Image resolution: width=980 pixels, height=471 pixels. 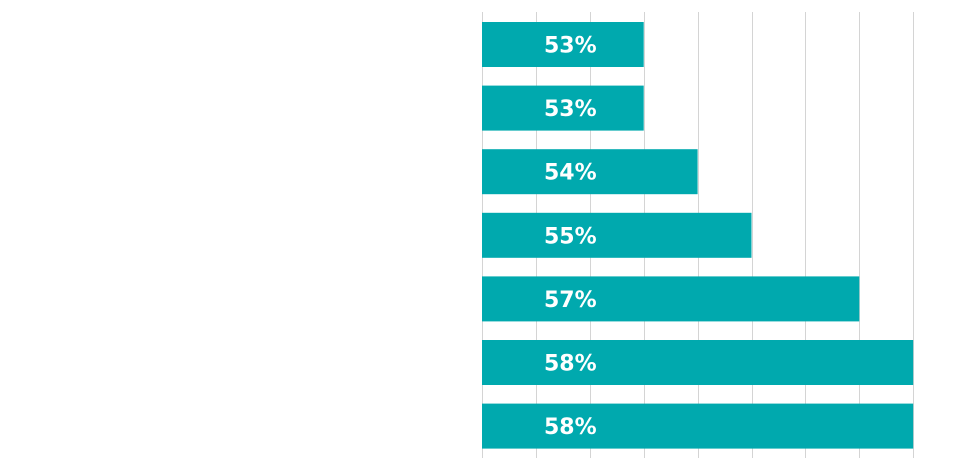 What do you see at coordinates (570, 300) in the screenshot?
I see `bar-value-label: 57%` at bounding box center [570, 300].